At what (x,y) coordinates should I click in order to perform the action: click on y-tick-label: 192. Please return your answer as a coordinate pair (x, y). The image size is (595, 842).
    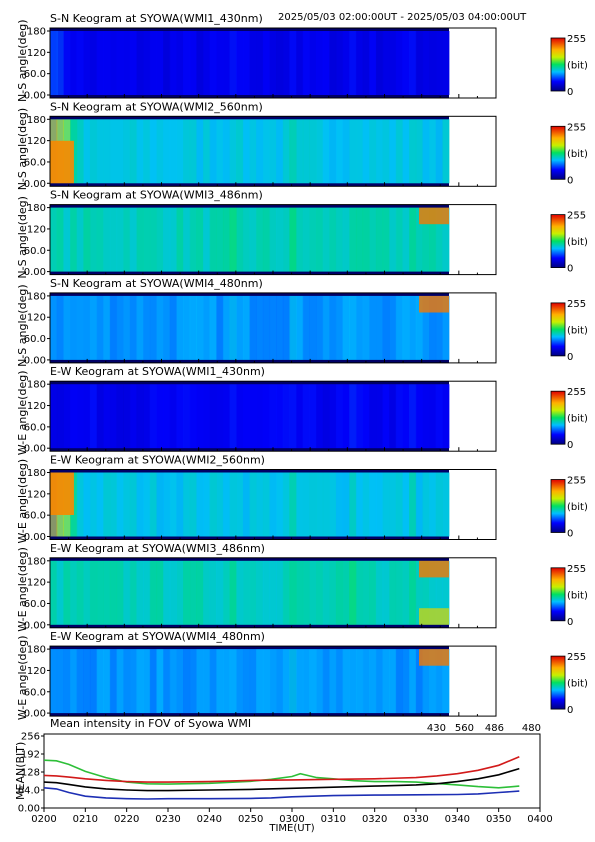
    Looking at the image, I should click on (30, 755).